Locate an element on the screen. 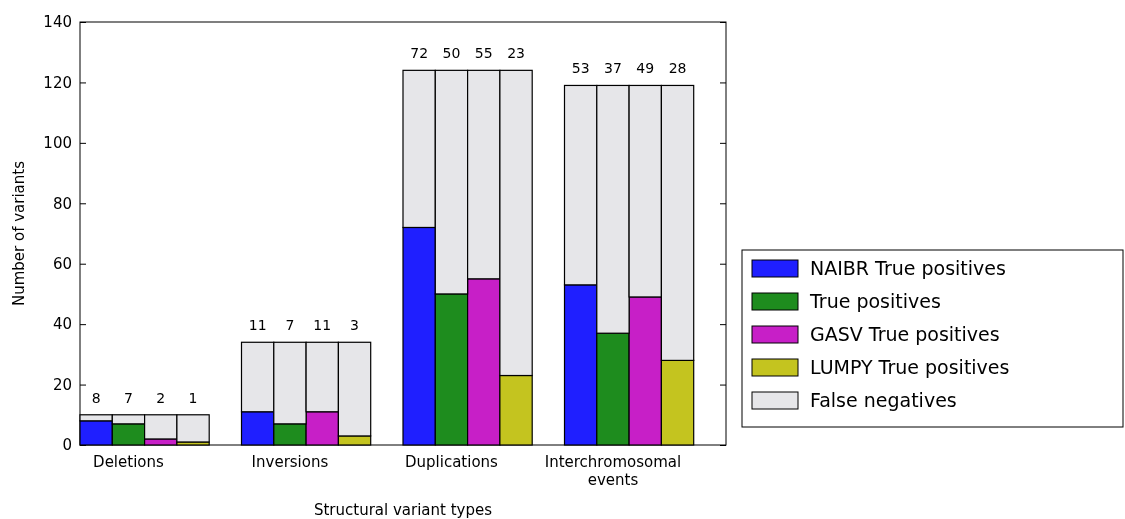 The image size is (1125, 519). annotation: 28 is located at coordinates (677, 68).